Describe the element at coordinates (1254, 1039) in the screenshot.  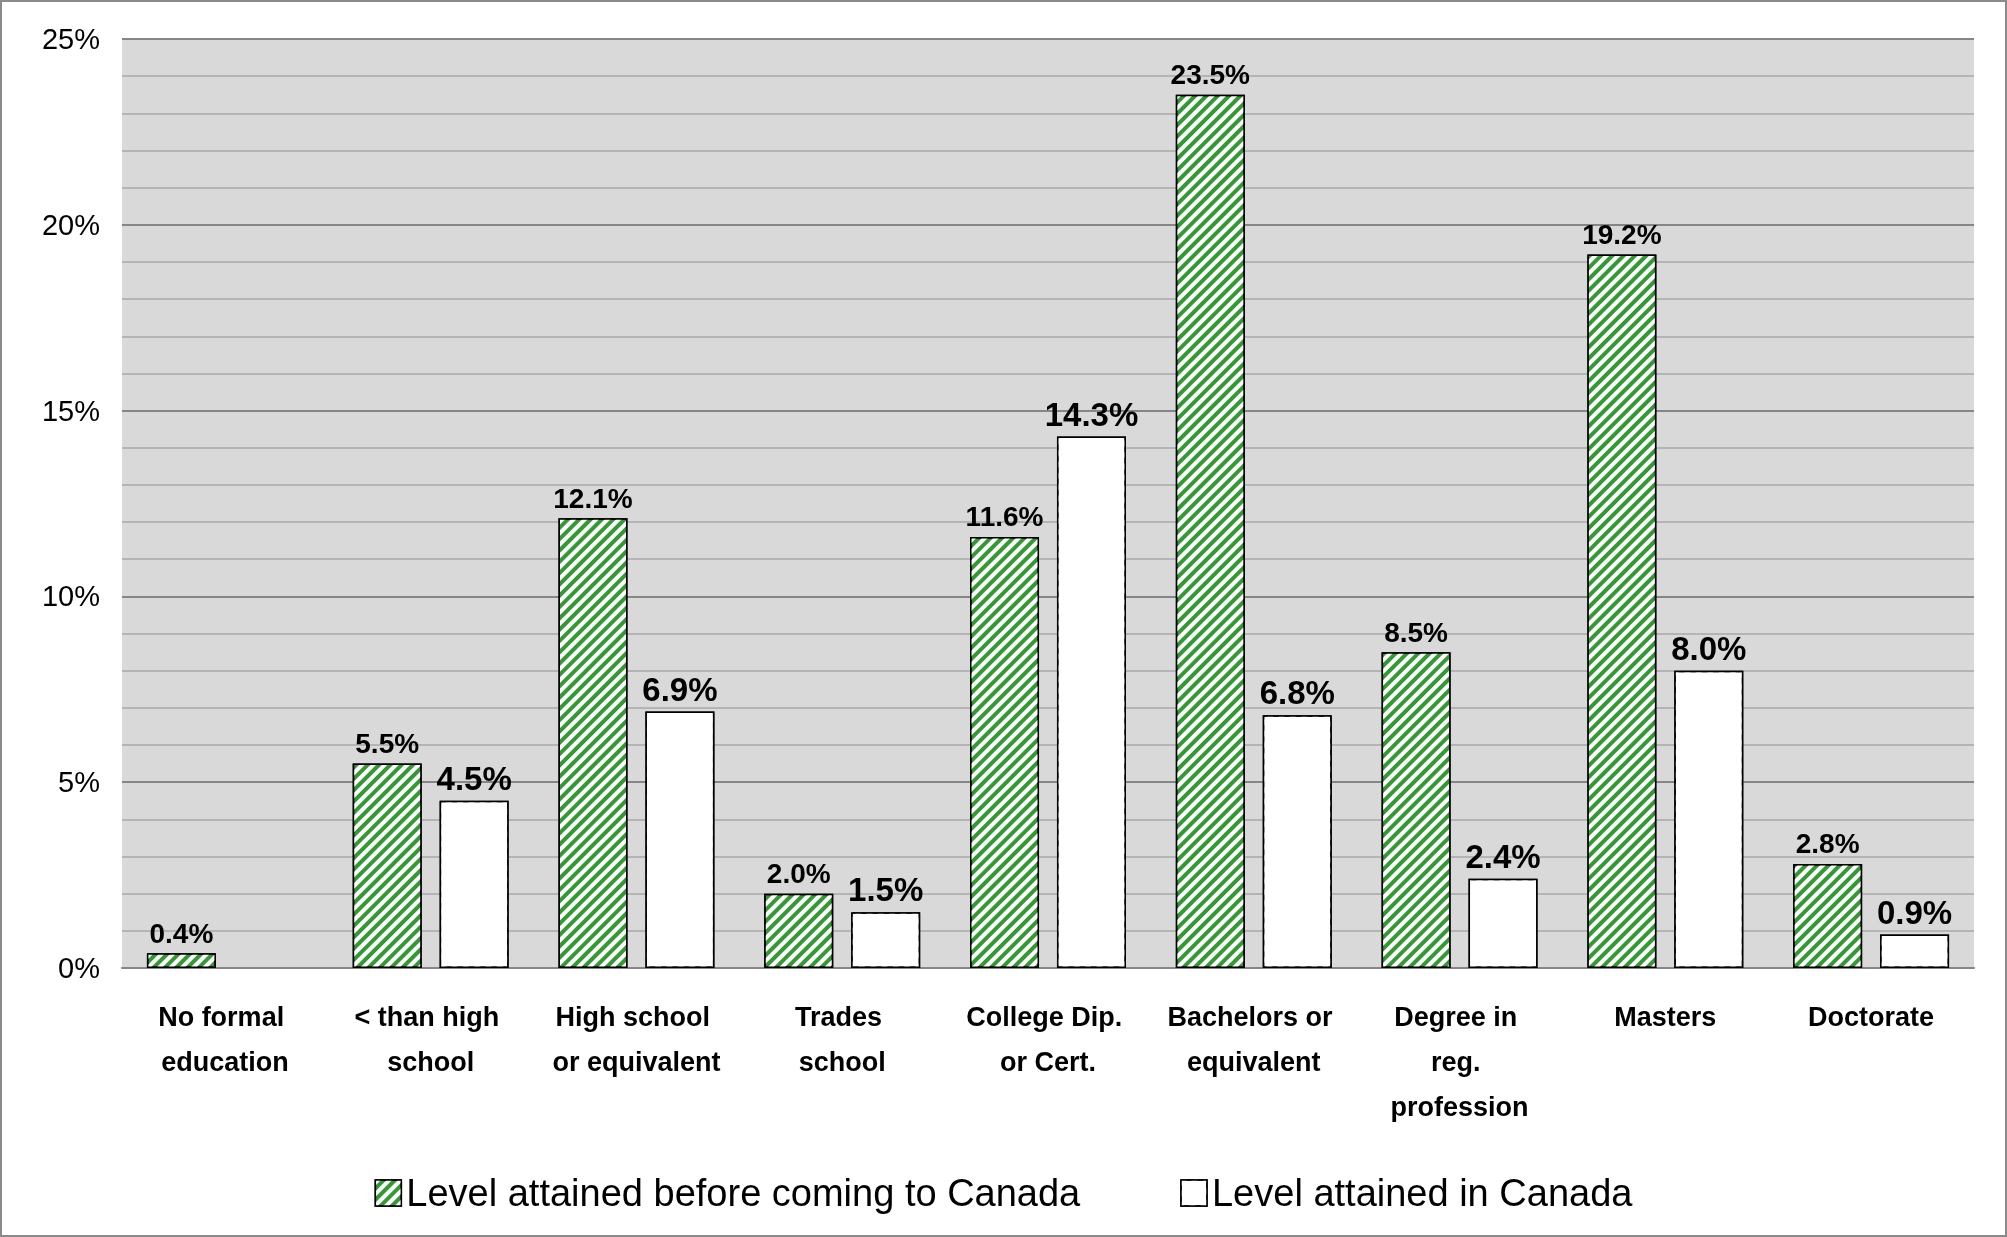
I see `x-tick-label: Bachelors or equivalent` at that location.